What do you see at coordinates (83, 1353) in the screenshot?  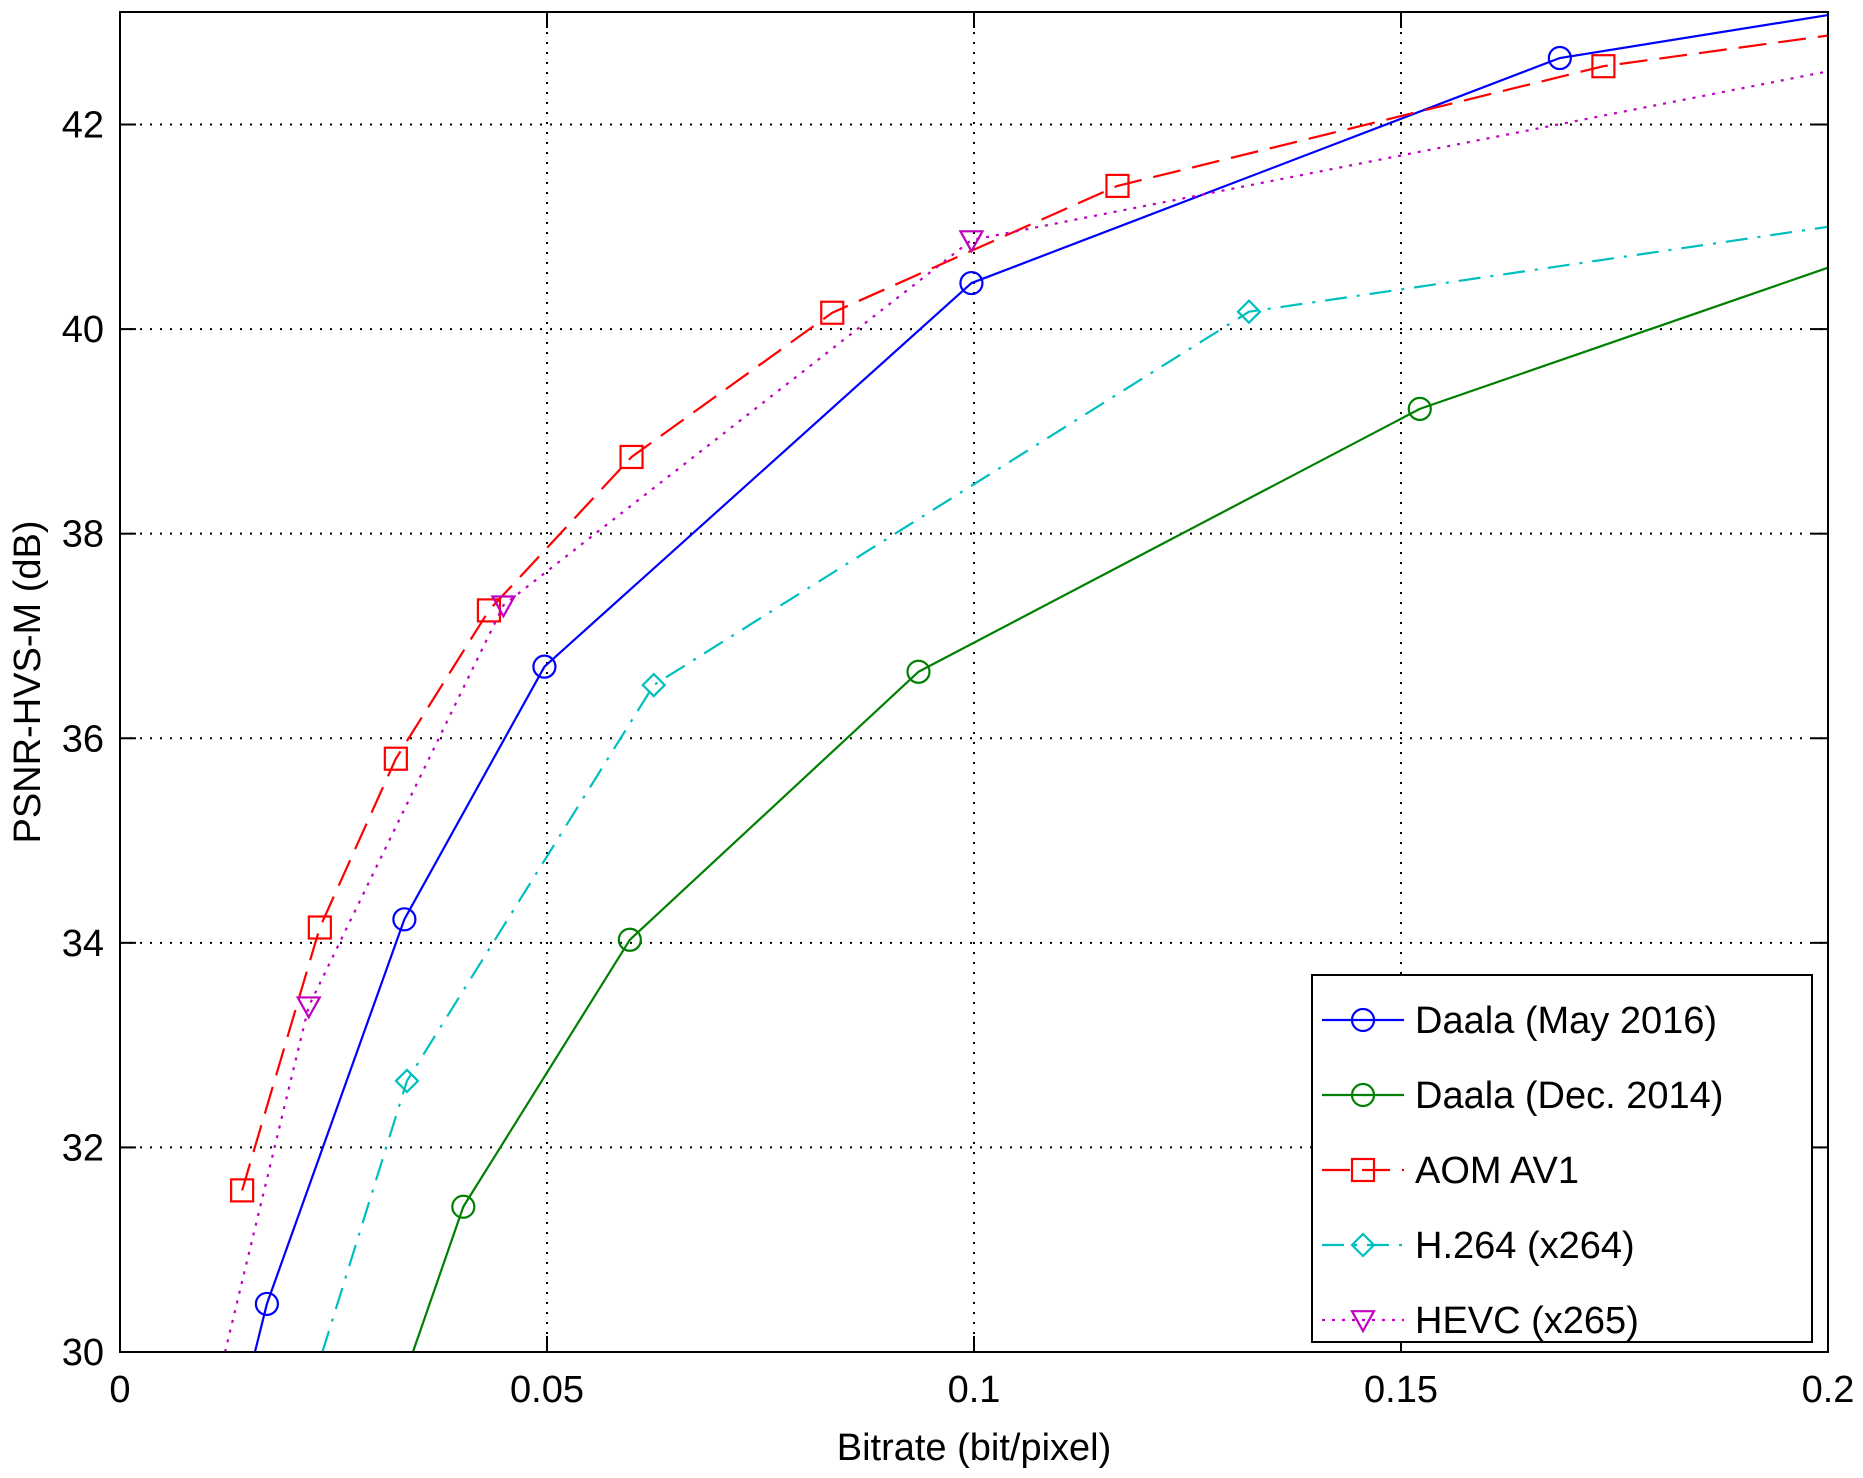 I see `y-tick-label: 30` at bounding box center [83, 1353].